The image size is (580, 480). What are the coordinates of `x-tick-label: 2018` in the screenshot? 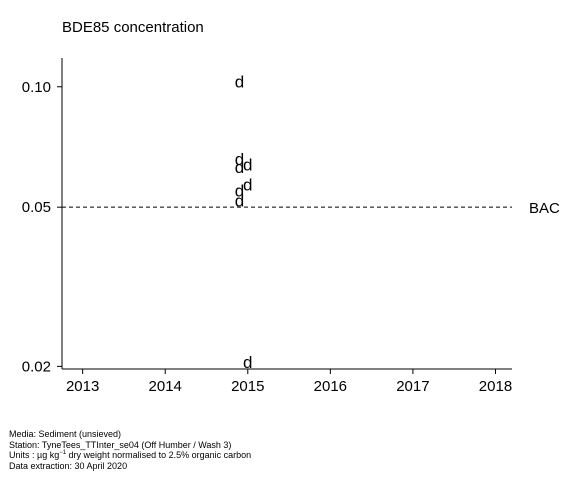 It's located at (495, 386).